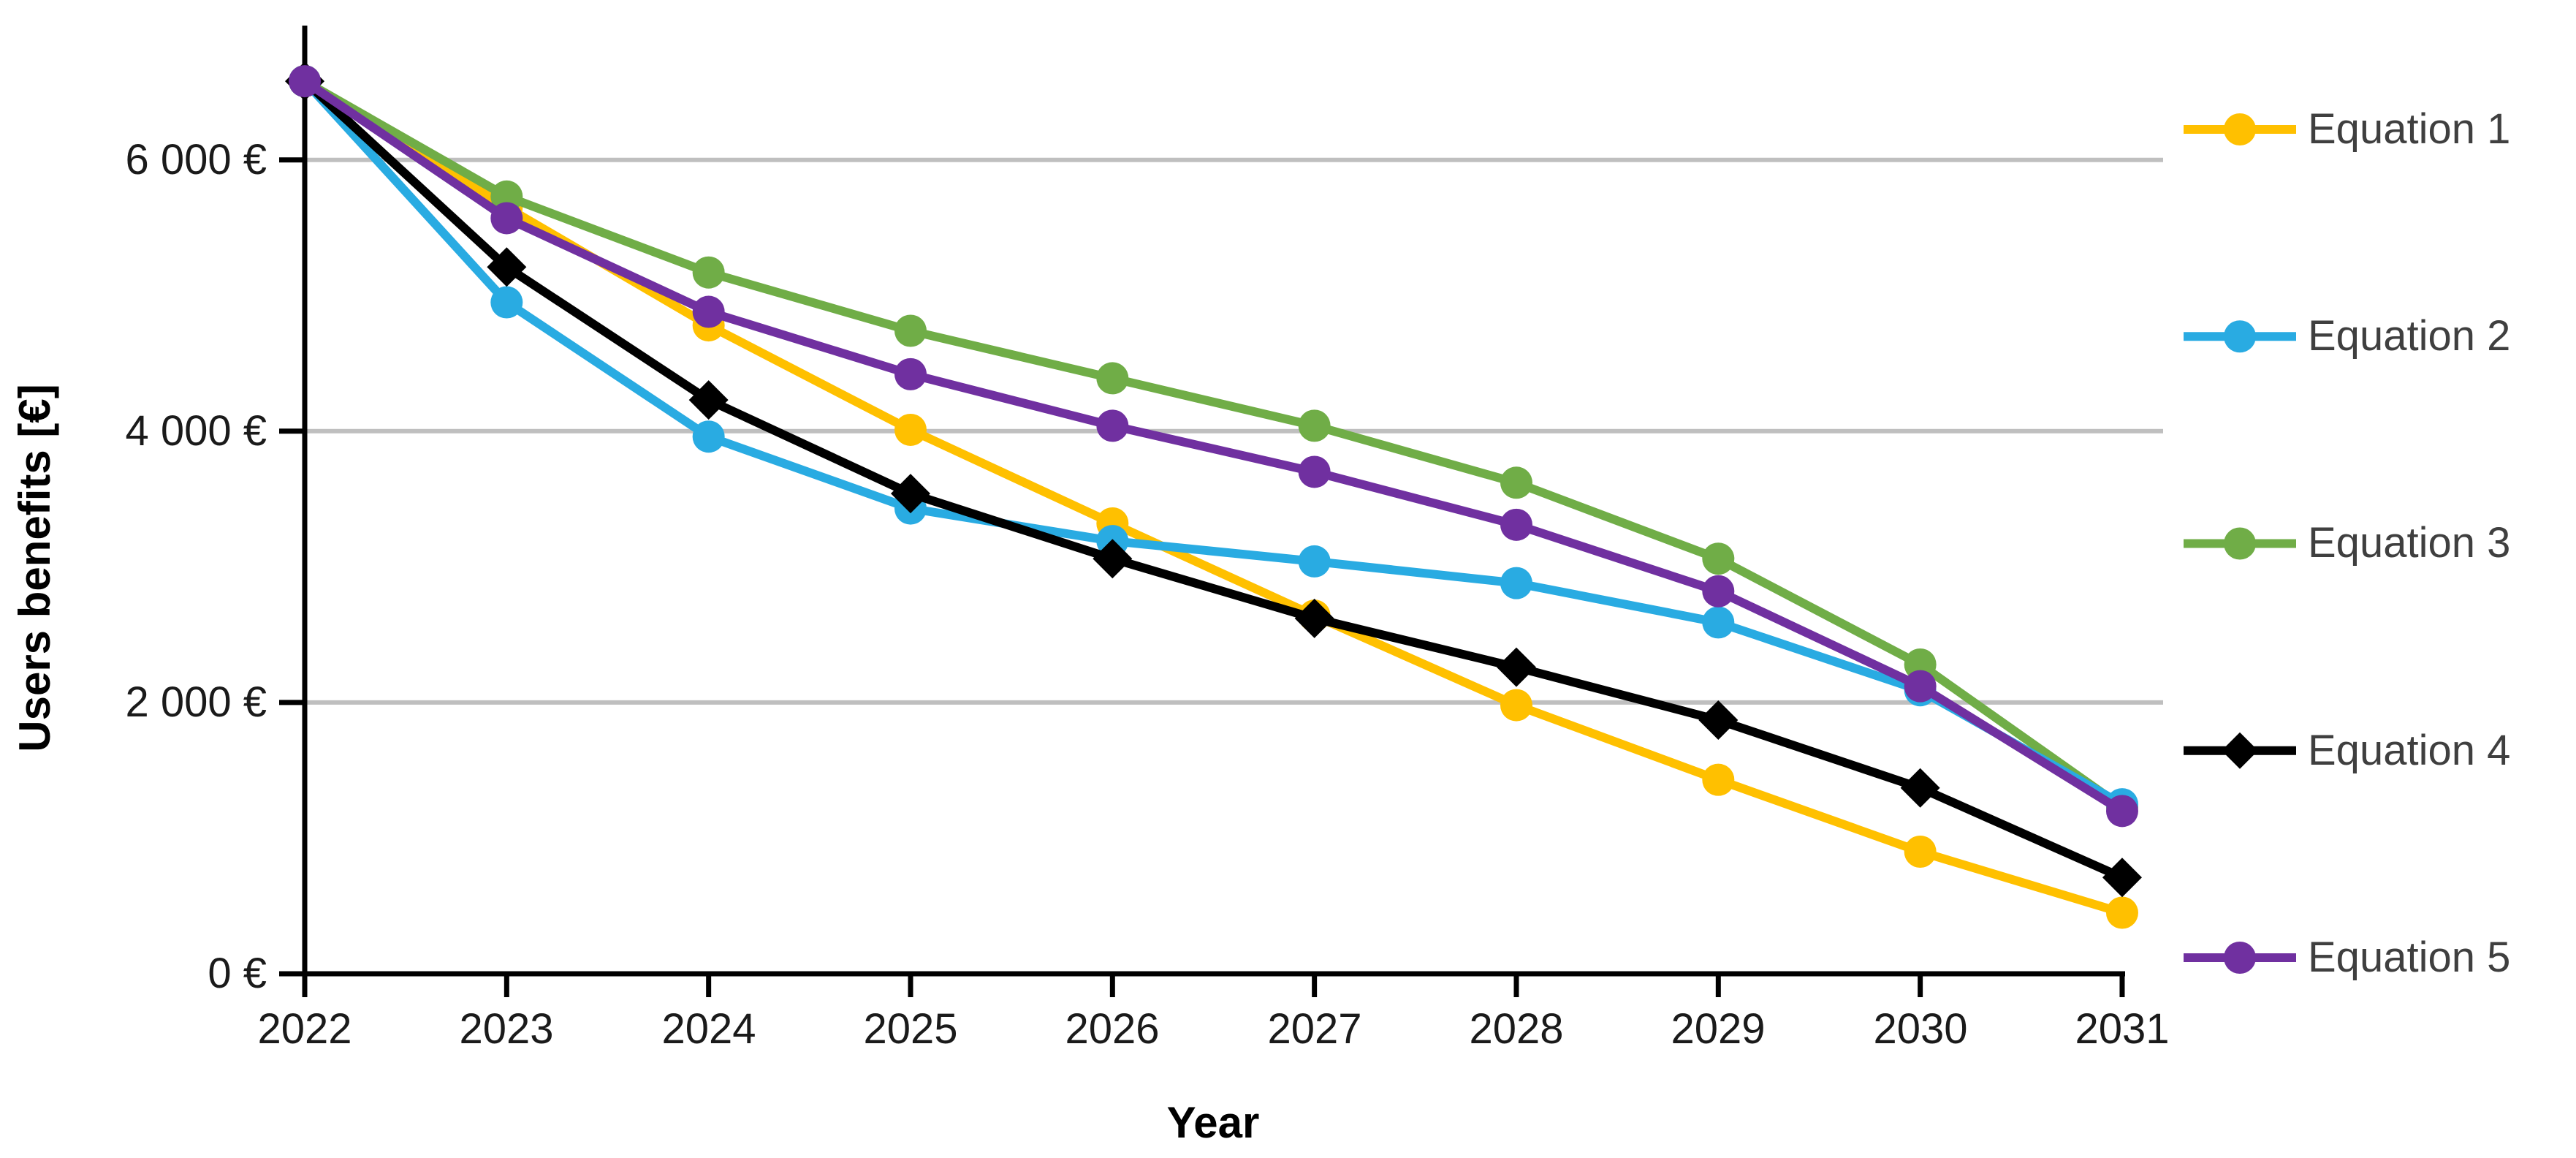 This screenshot has width=2576, height=1158. I want to click on marker-equation-2-2023, so click(506, 302).